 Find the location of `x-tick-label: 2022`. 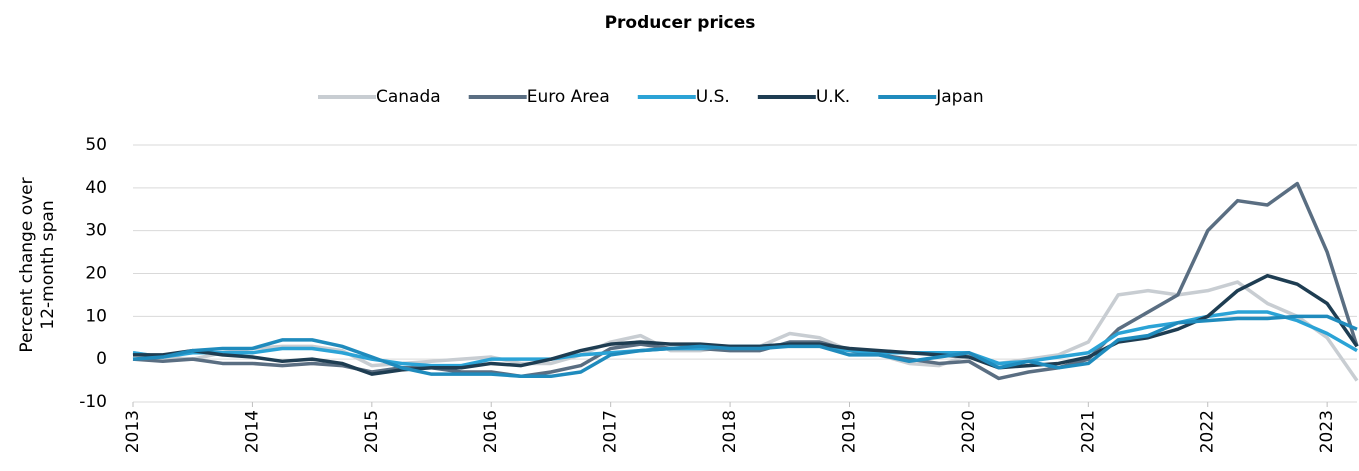

x-tick-label: 2022 is located at coordinates (1208, 431).